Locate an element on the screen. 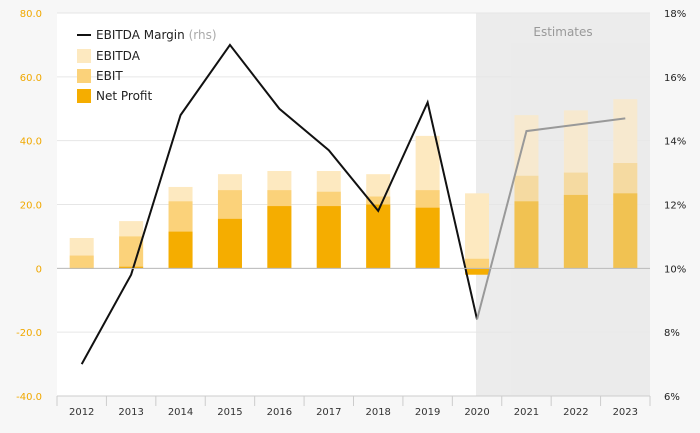 Image resolution: width=700 pixels, height=433 pixels. x-tick-label: 2021 is located at coordinates (526, 412).